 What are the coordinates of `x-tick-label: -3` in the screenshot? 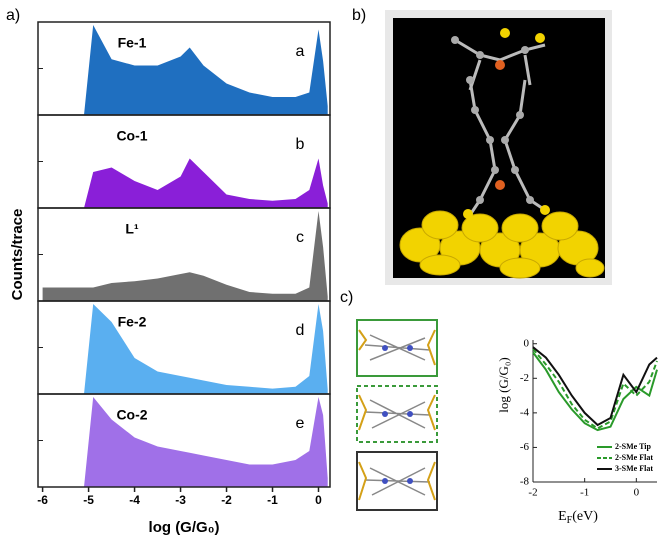 It's located at (180, 500).